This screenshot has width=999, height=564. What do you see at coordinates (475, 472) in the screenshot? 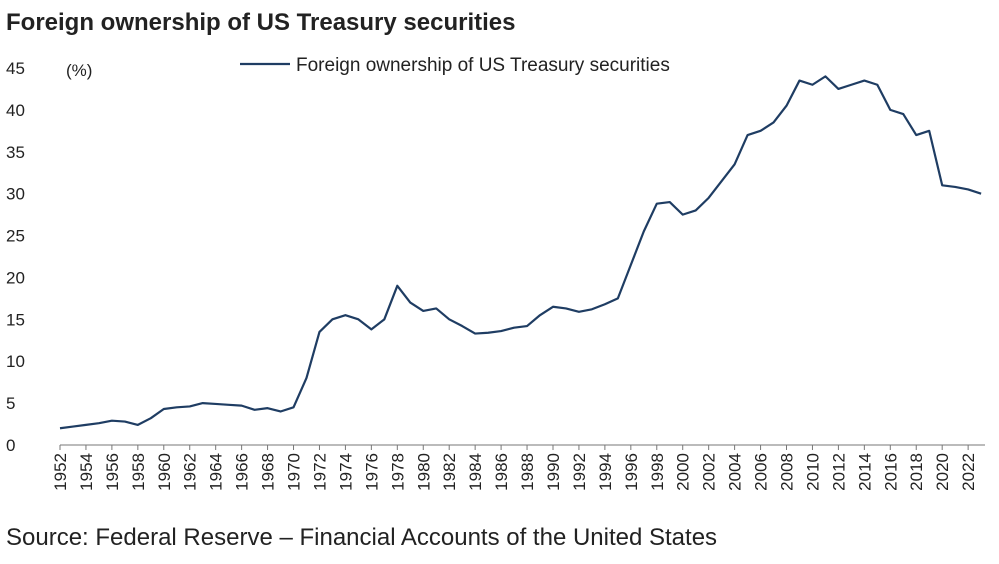
I see `x-tick-label: 1984` at bounding box center [475, 472].